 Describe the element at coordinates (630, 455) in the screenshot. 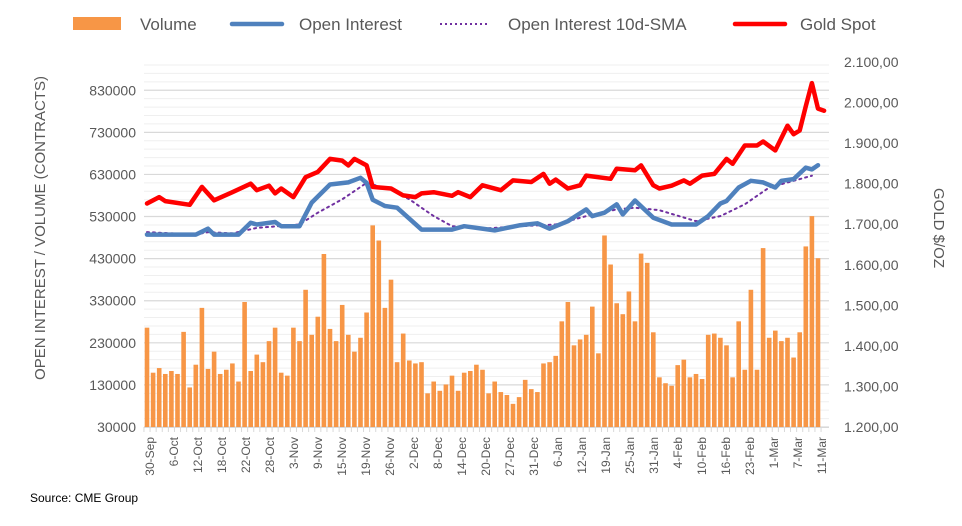

I see `x-tick-label: 25-Jan` at that location.